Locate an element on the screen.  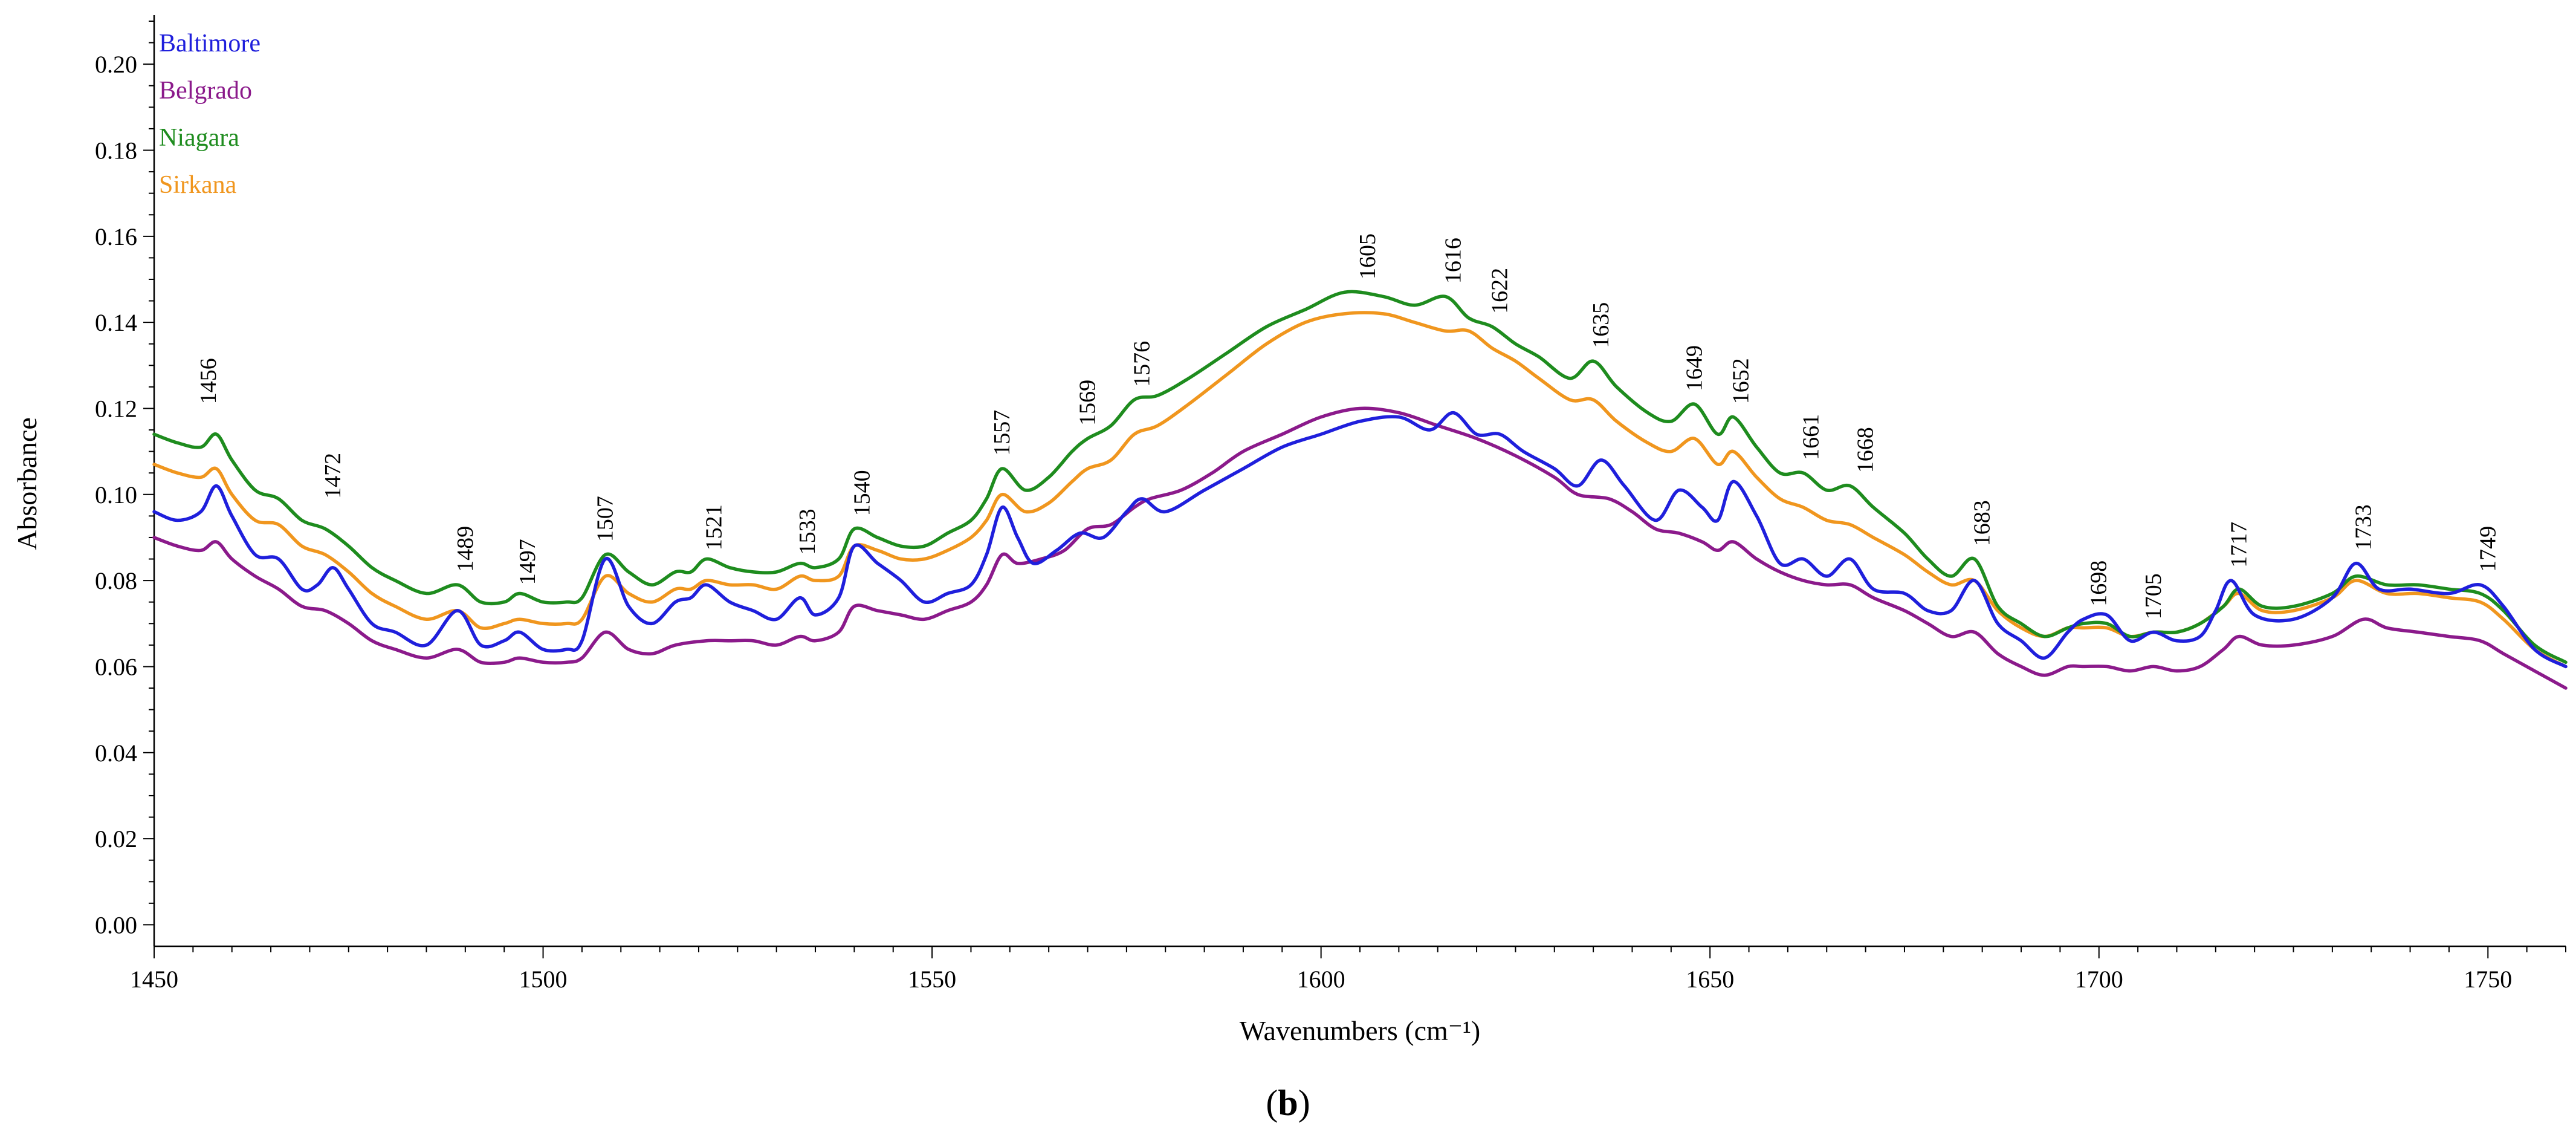
peak-label: 1569 is located at coordinates (1088, 403).